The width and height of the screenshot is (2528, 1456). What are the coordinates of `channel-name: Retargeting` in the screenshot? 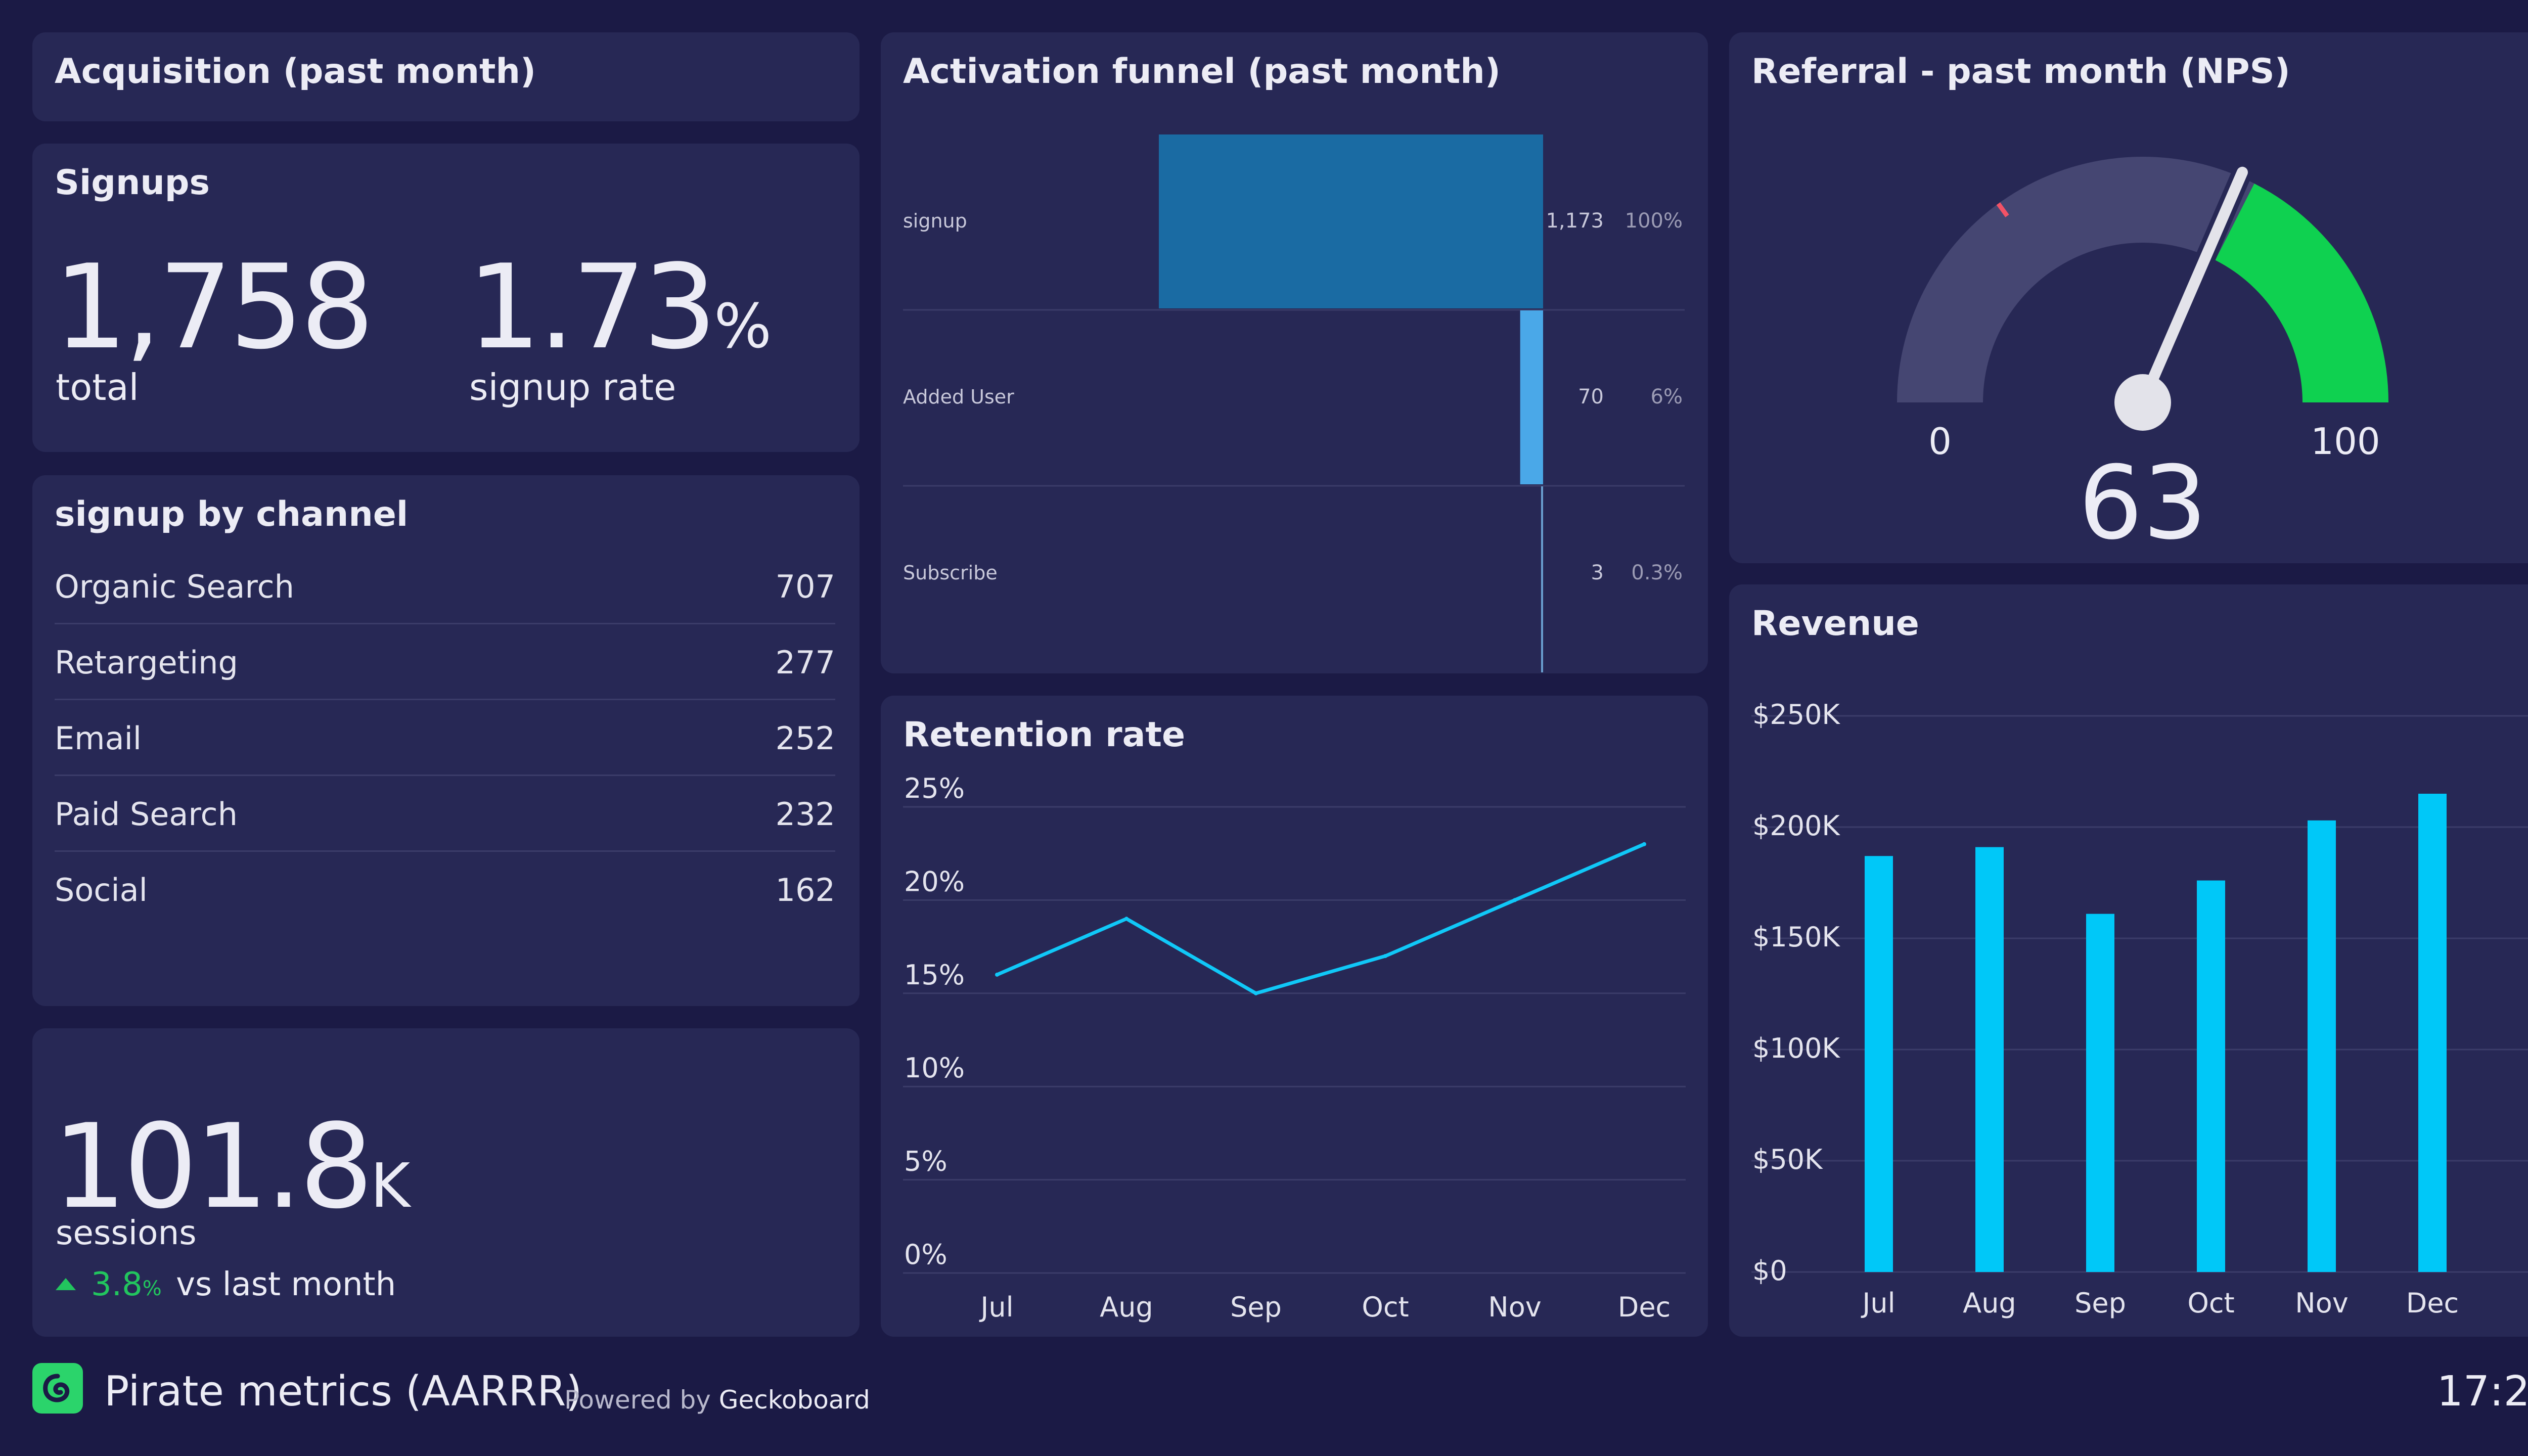 It's located at (146, 662).